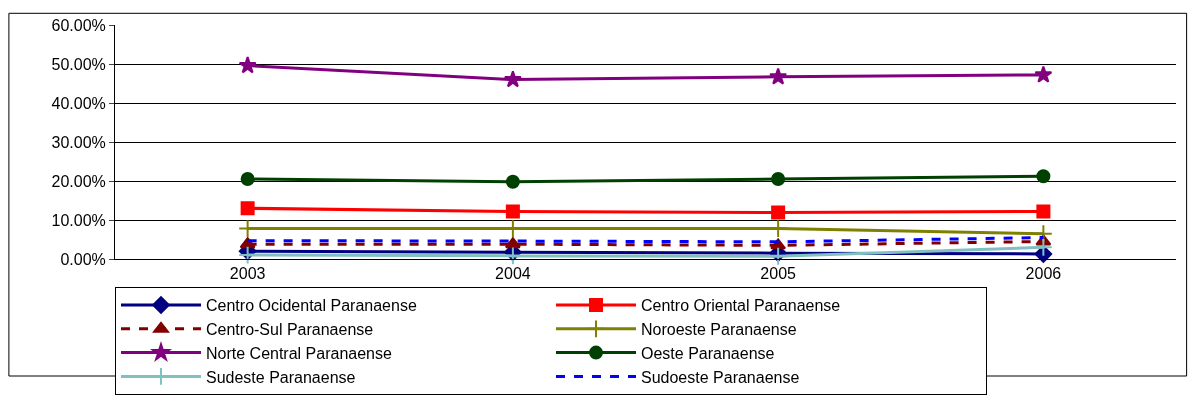  I want to click on legend-label: Centro Oriental Paranaense, so click(741, 306).